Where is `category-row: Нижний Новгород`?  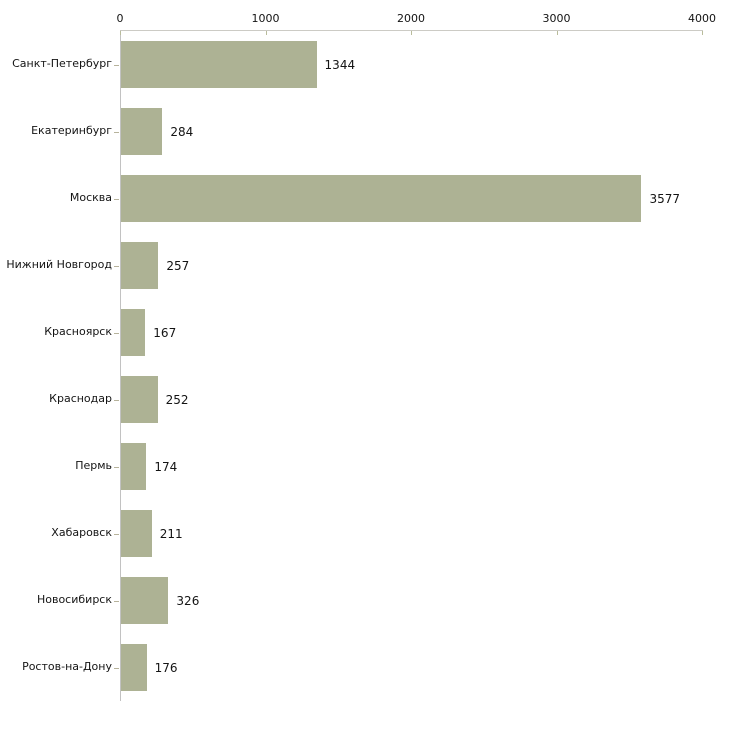 category-row: Нижний Новгород is located at coordinates (56, 264).